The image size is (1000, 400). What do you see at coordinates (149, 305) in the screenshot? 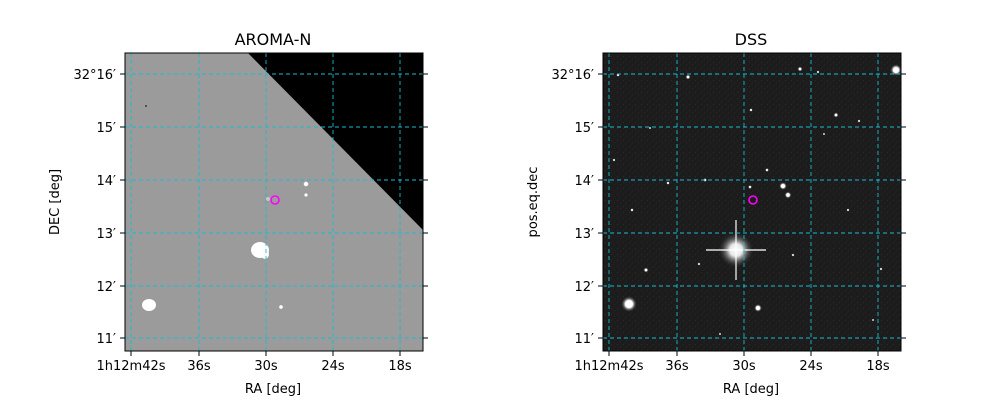
I see `star-blob` at bounding box center [149, 305].